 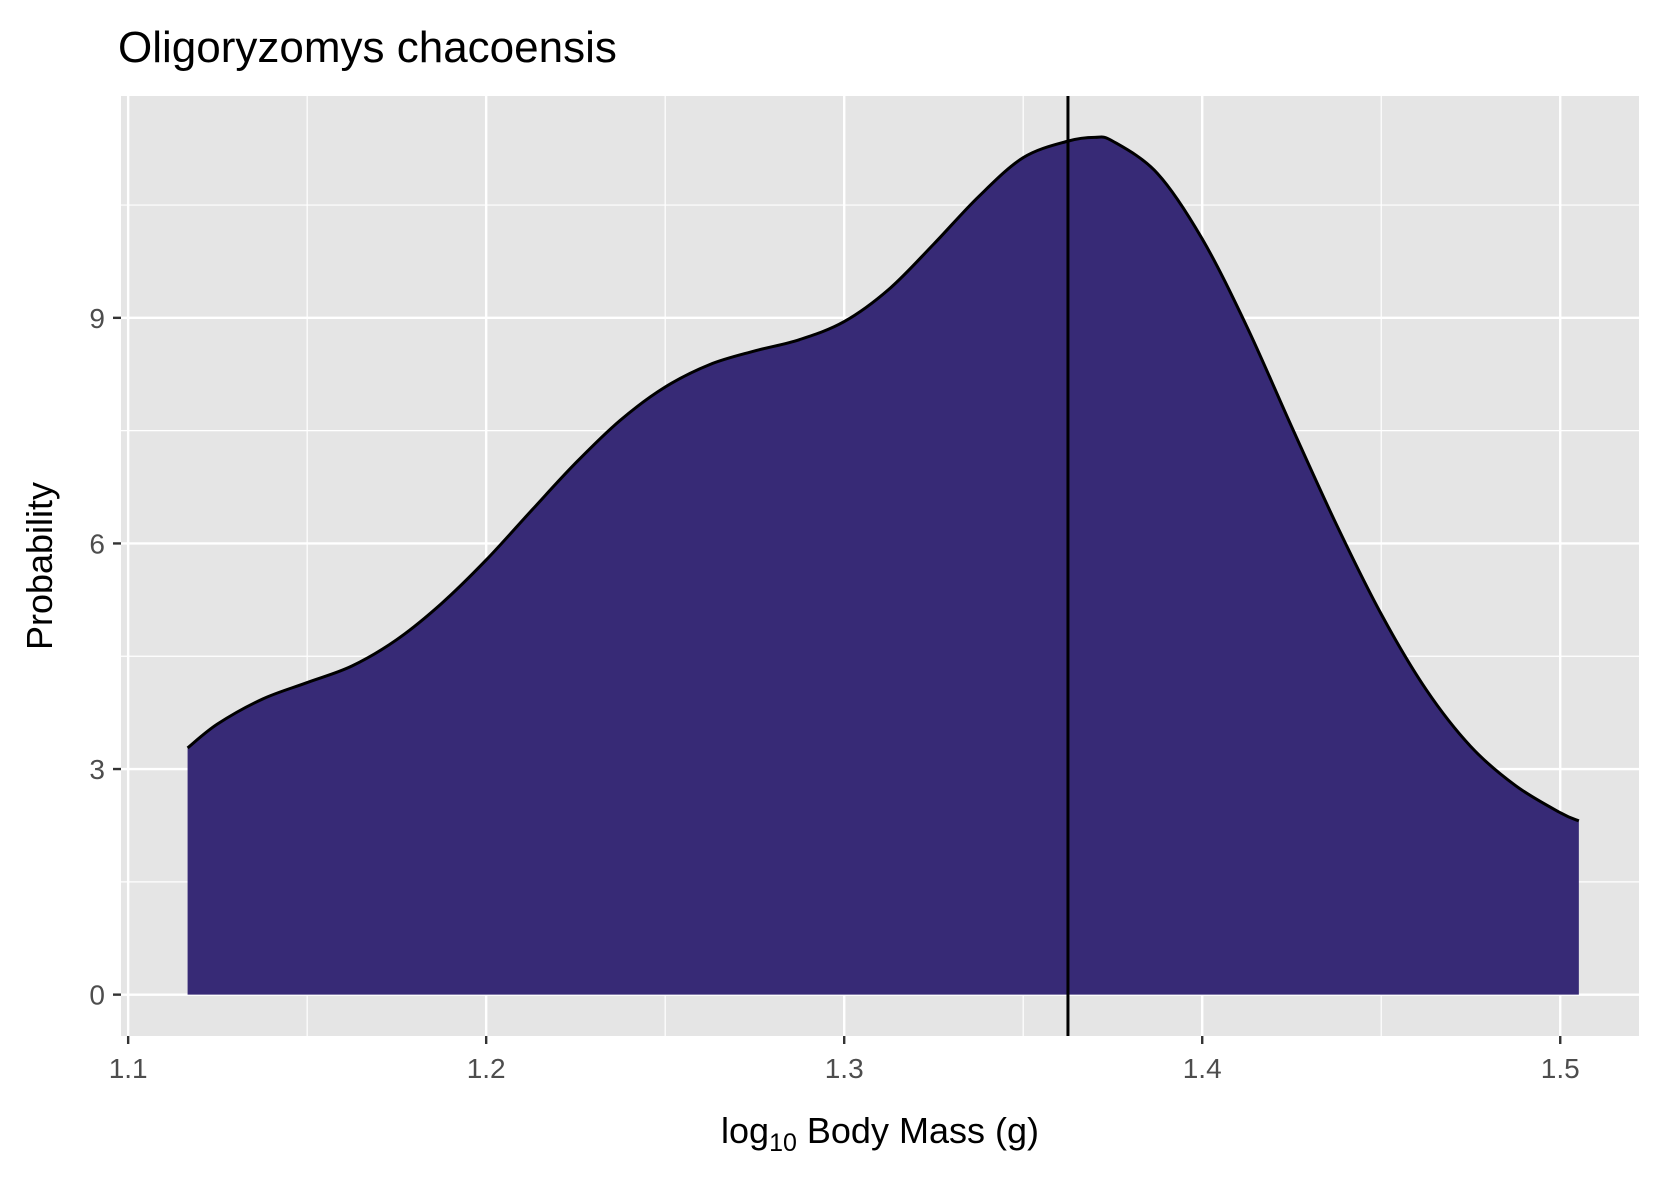 I want to click on x-tick-label: 1.4, so click(x=1202, y=1068).